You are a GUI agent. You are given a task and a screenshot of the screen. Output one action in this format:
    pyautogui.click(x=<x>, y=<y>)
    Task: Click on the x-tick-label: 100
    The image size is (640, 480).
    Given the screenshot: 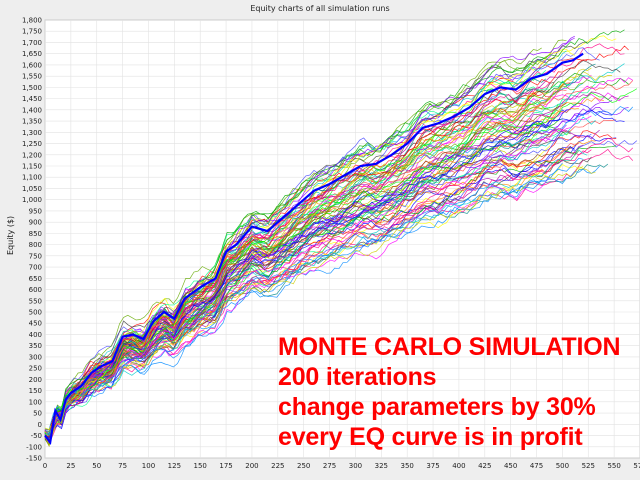 What is the action you would take?
    pyautogui.click(x=148, y=466)
    